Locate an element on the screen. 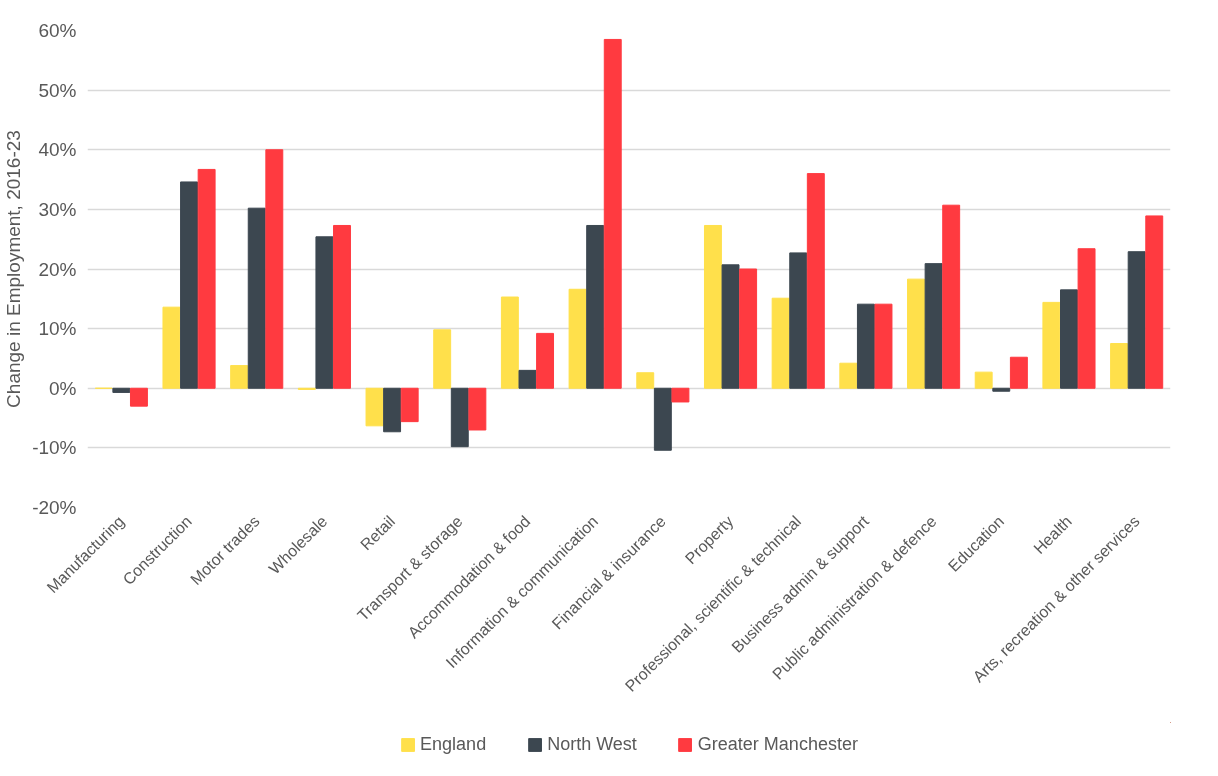 The width and height of the screenshot is (1218, 776). legend-label: North West is located at coordinates (592, 744).